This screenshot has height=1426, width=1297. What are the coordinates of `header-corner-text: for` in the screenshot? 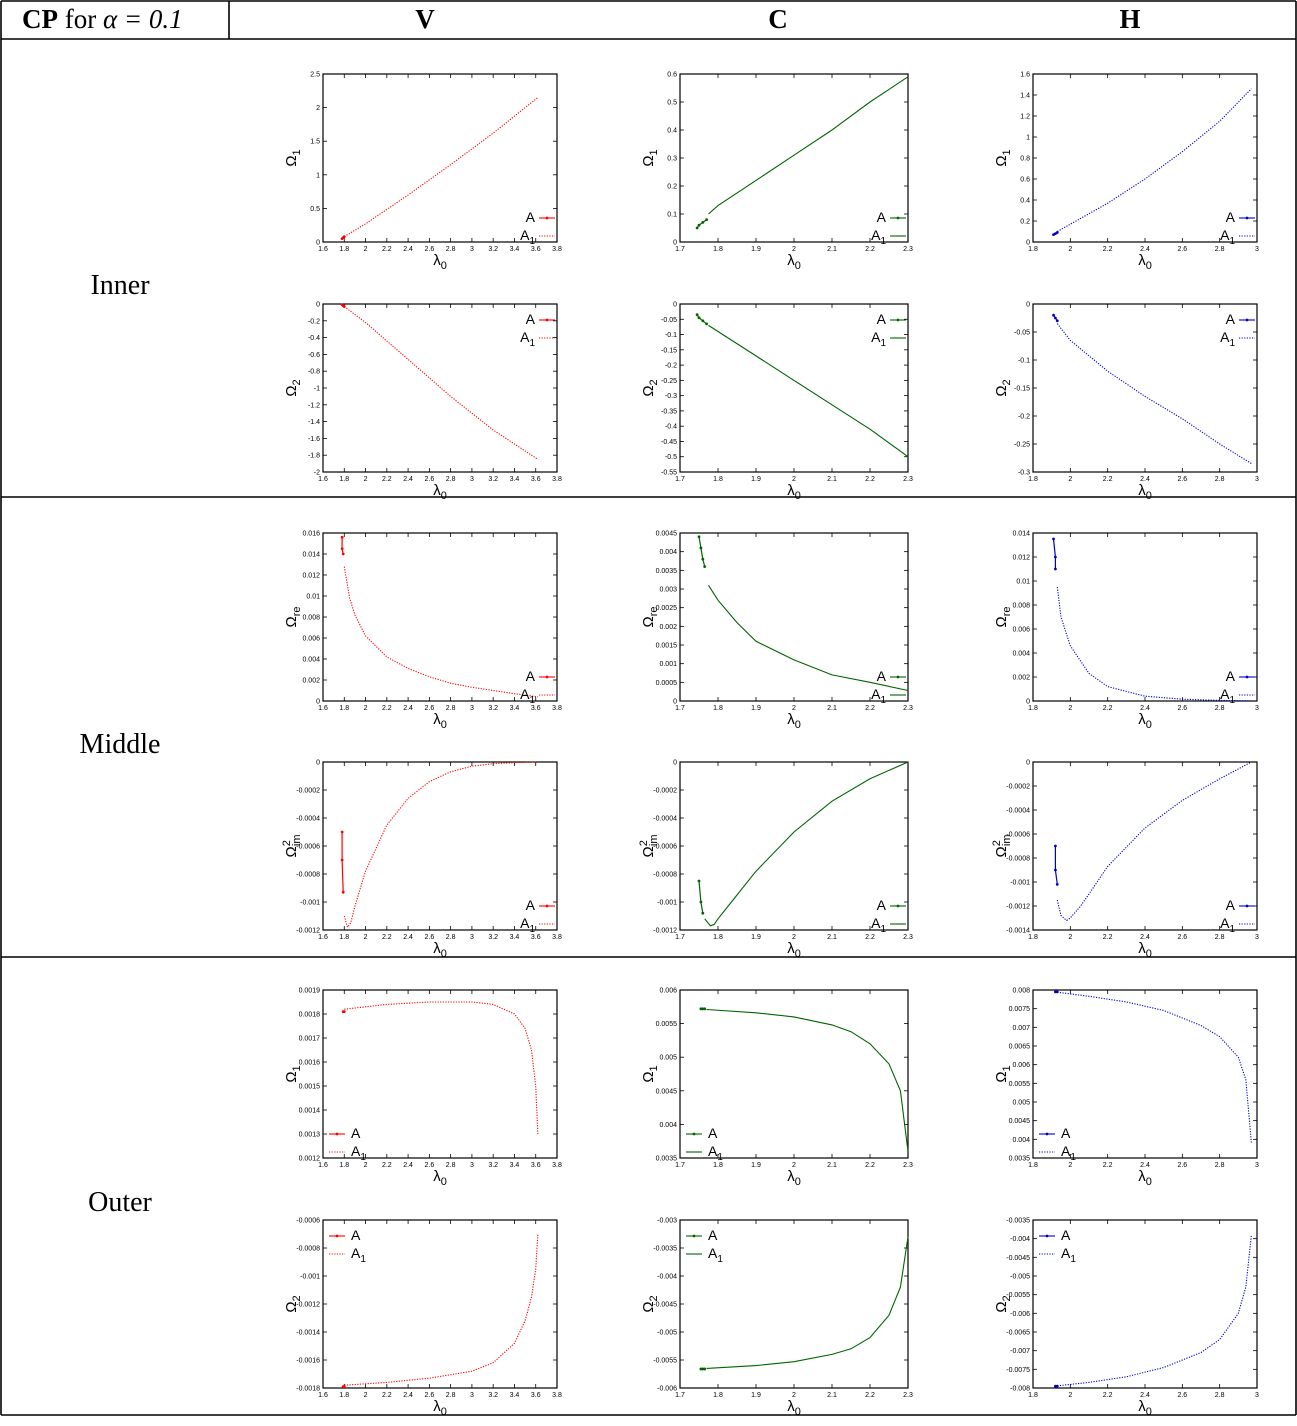 It's located at (80, 19).